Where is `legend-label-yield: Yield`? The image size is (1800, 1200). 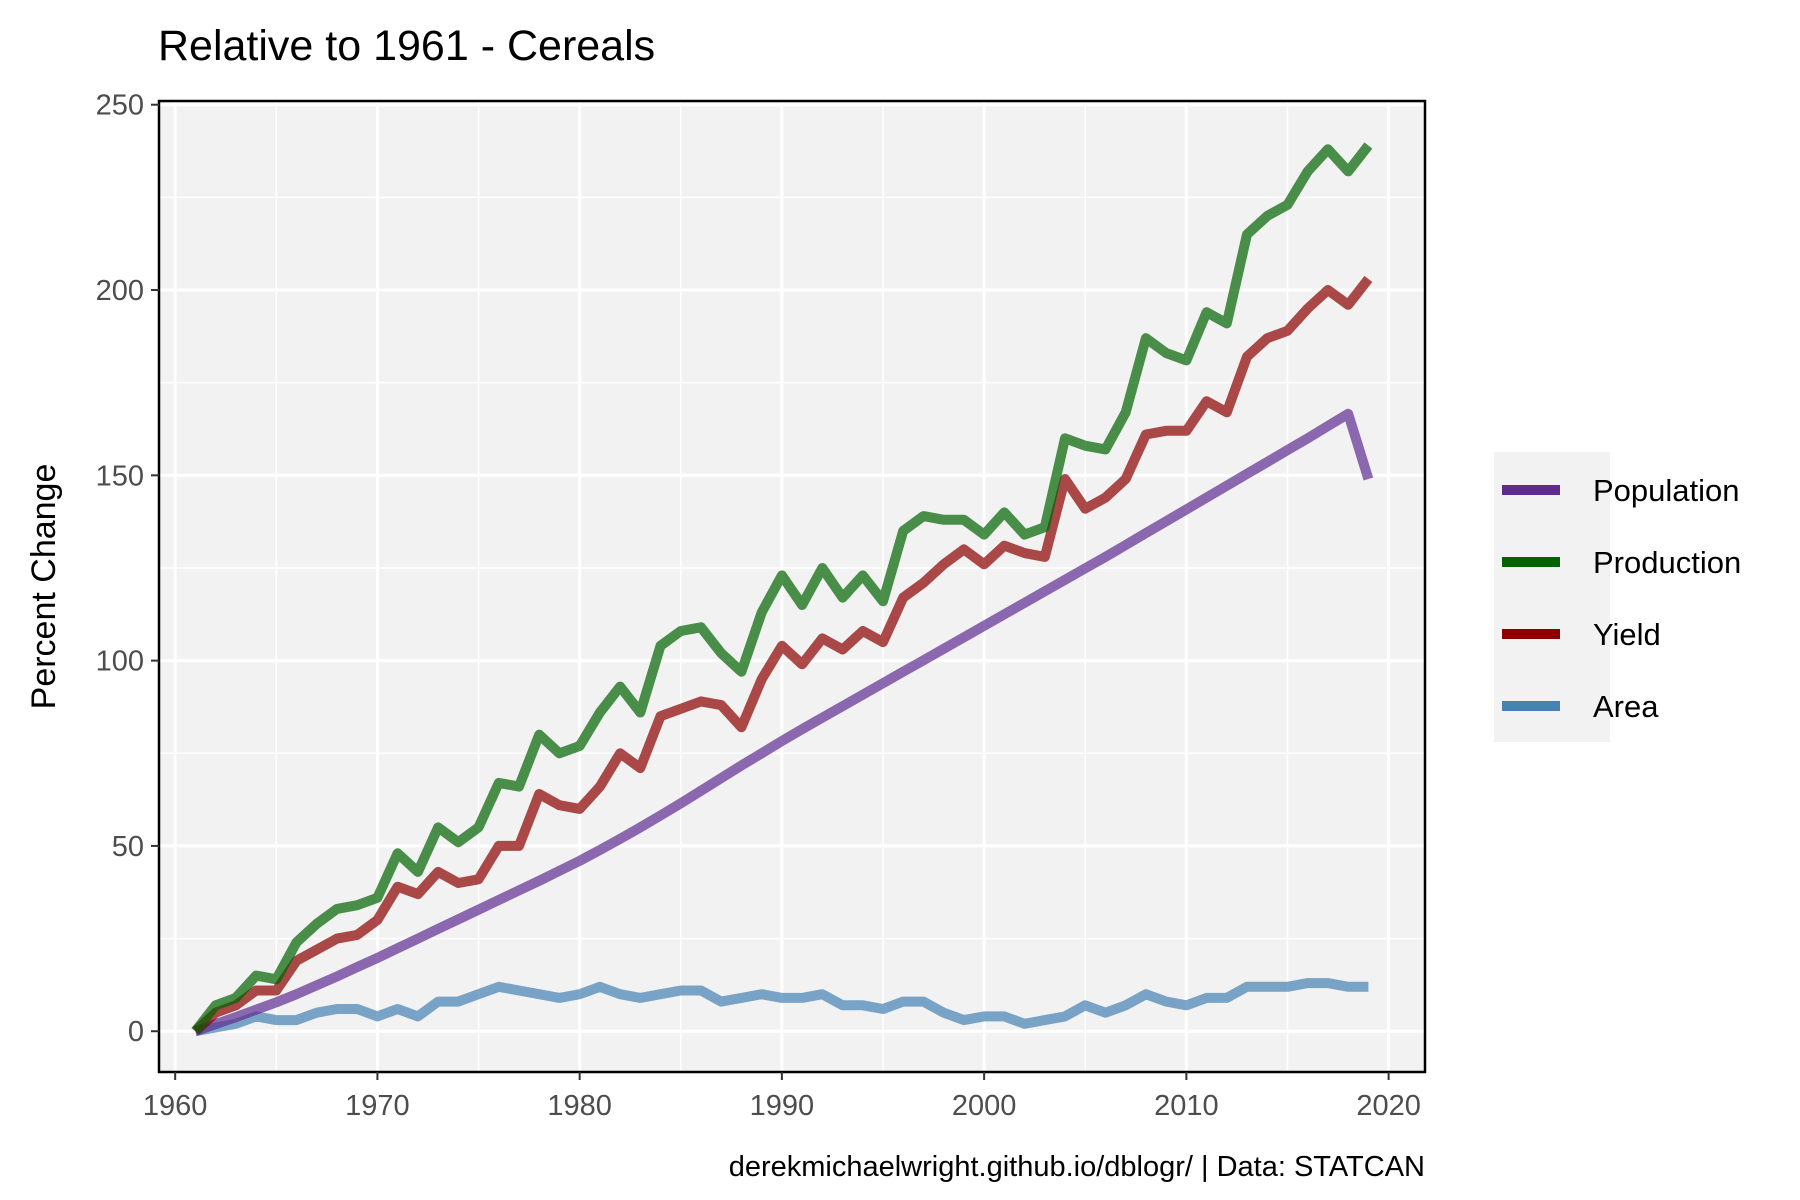 legend-label-yield: Yield is located at coordinates (1627, 634).